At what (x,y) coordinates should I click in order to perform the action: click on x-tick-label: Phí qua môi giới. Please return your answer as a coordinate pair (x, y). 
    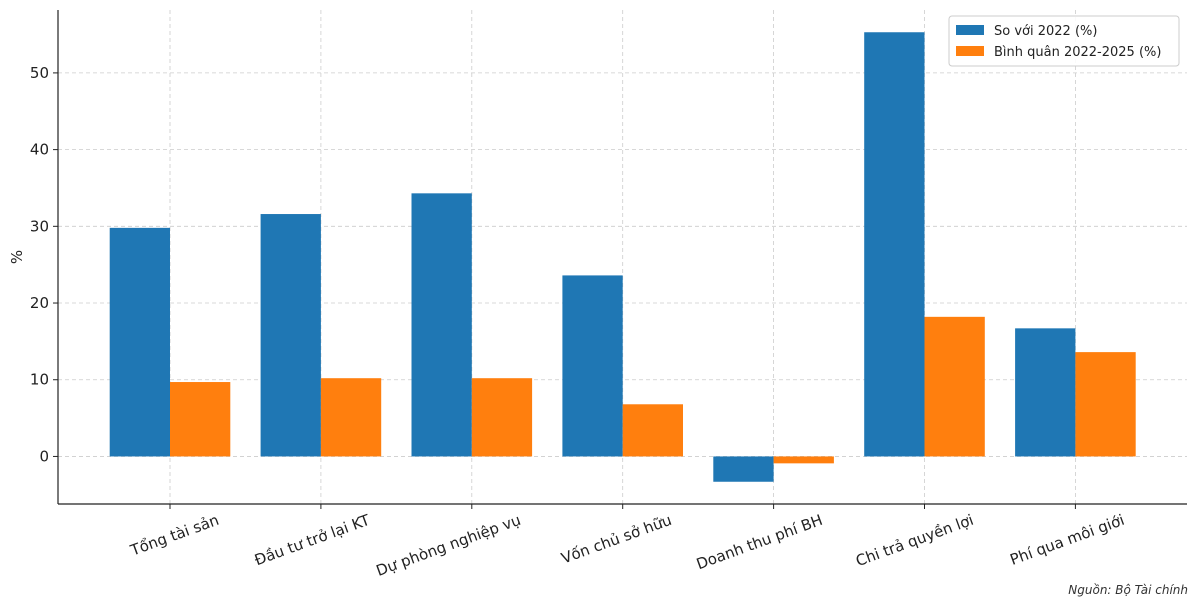
    Looking at the image, I should click on (1067, 540).